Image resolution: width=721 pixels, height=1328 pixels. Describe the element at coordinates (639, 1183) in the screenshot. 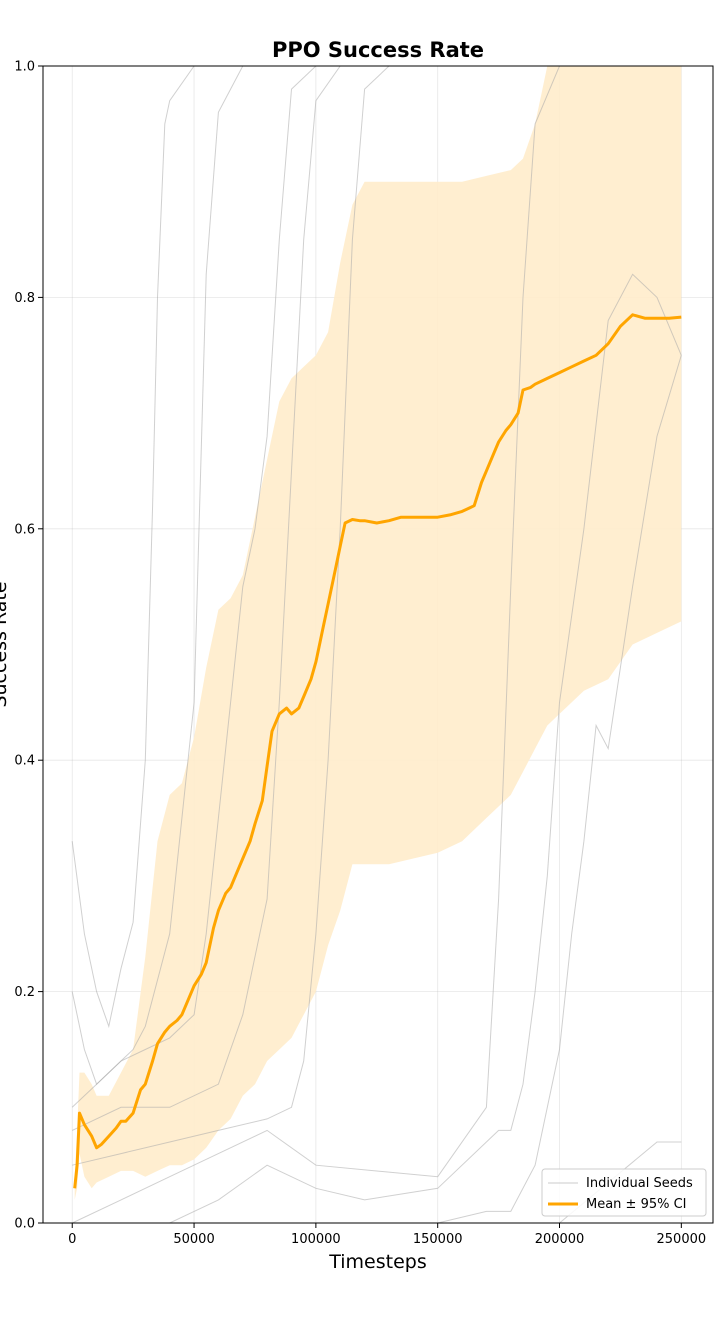

I see `legend-entry-individual-seeds: Individual Seeds` at that location.